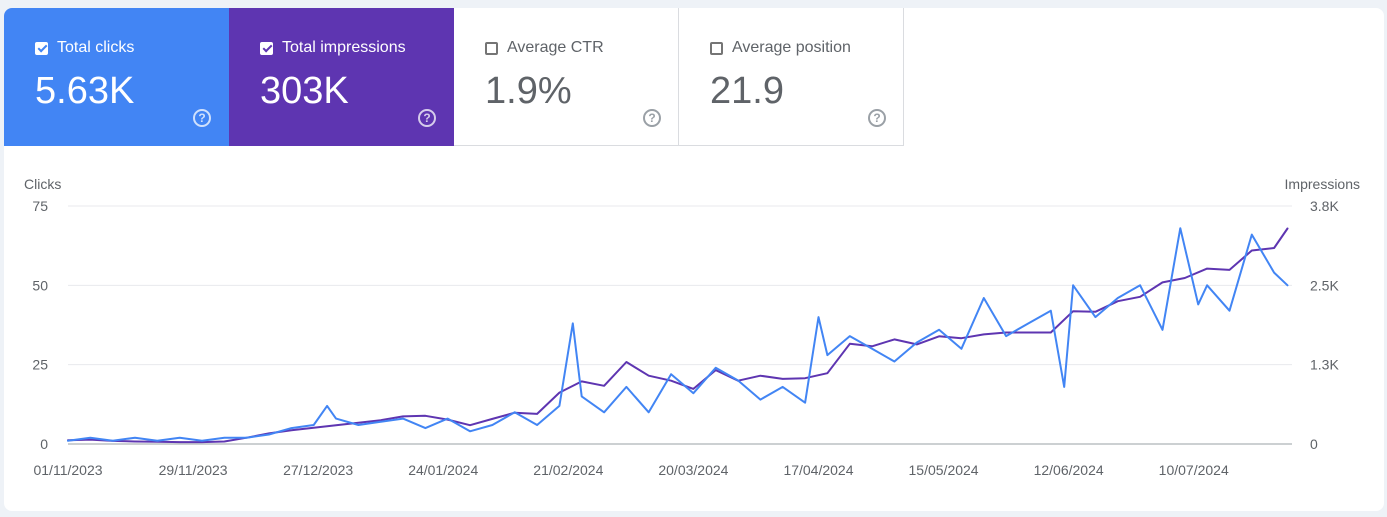 The height and width of the screenshot is (517, 1387). I want to click on x-tick-label: 27/12/2023, so click(318, 470).